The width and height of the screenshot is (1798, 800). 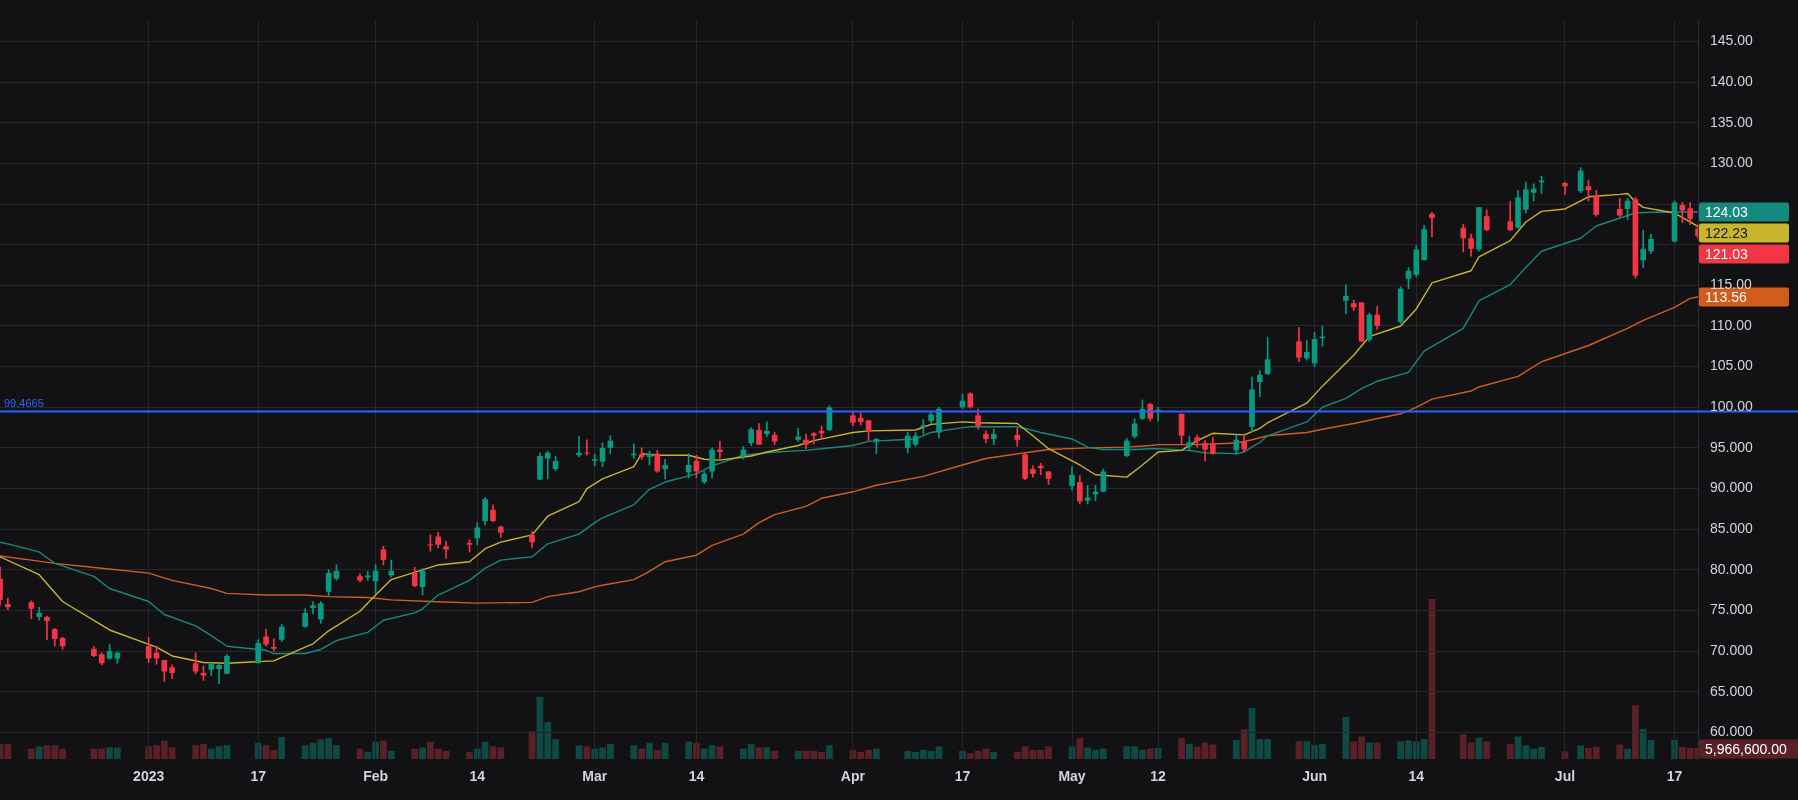 What do you see at coordinates (1732, 690) in the screenshot?
I see `y-tick-label: 65.000` at bounding box center [1732, 690].